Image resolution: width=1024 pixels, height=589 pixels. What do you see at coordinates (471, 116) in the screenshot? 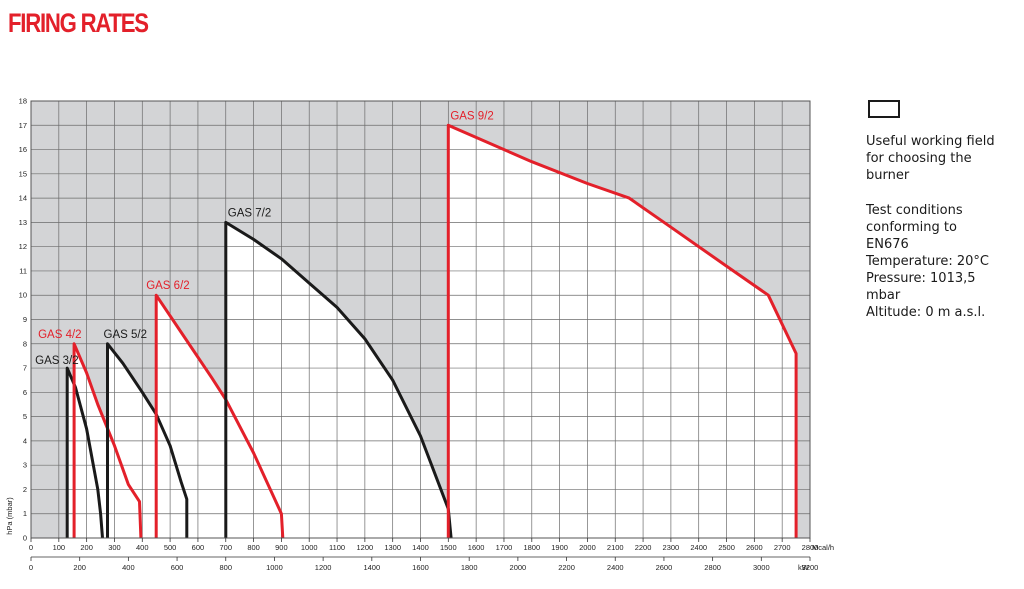
I see `series-label-gas-9-2: GAS 9/2` at bounding box center [471, 116].